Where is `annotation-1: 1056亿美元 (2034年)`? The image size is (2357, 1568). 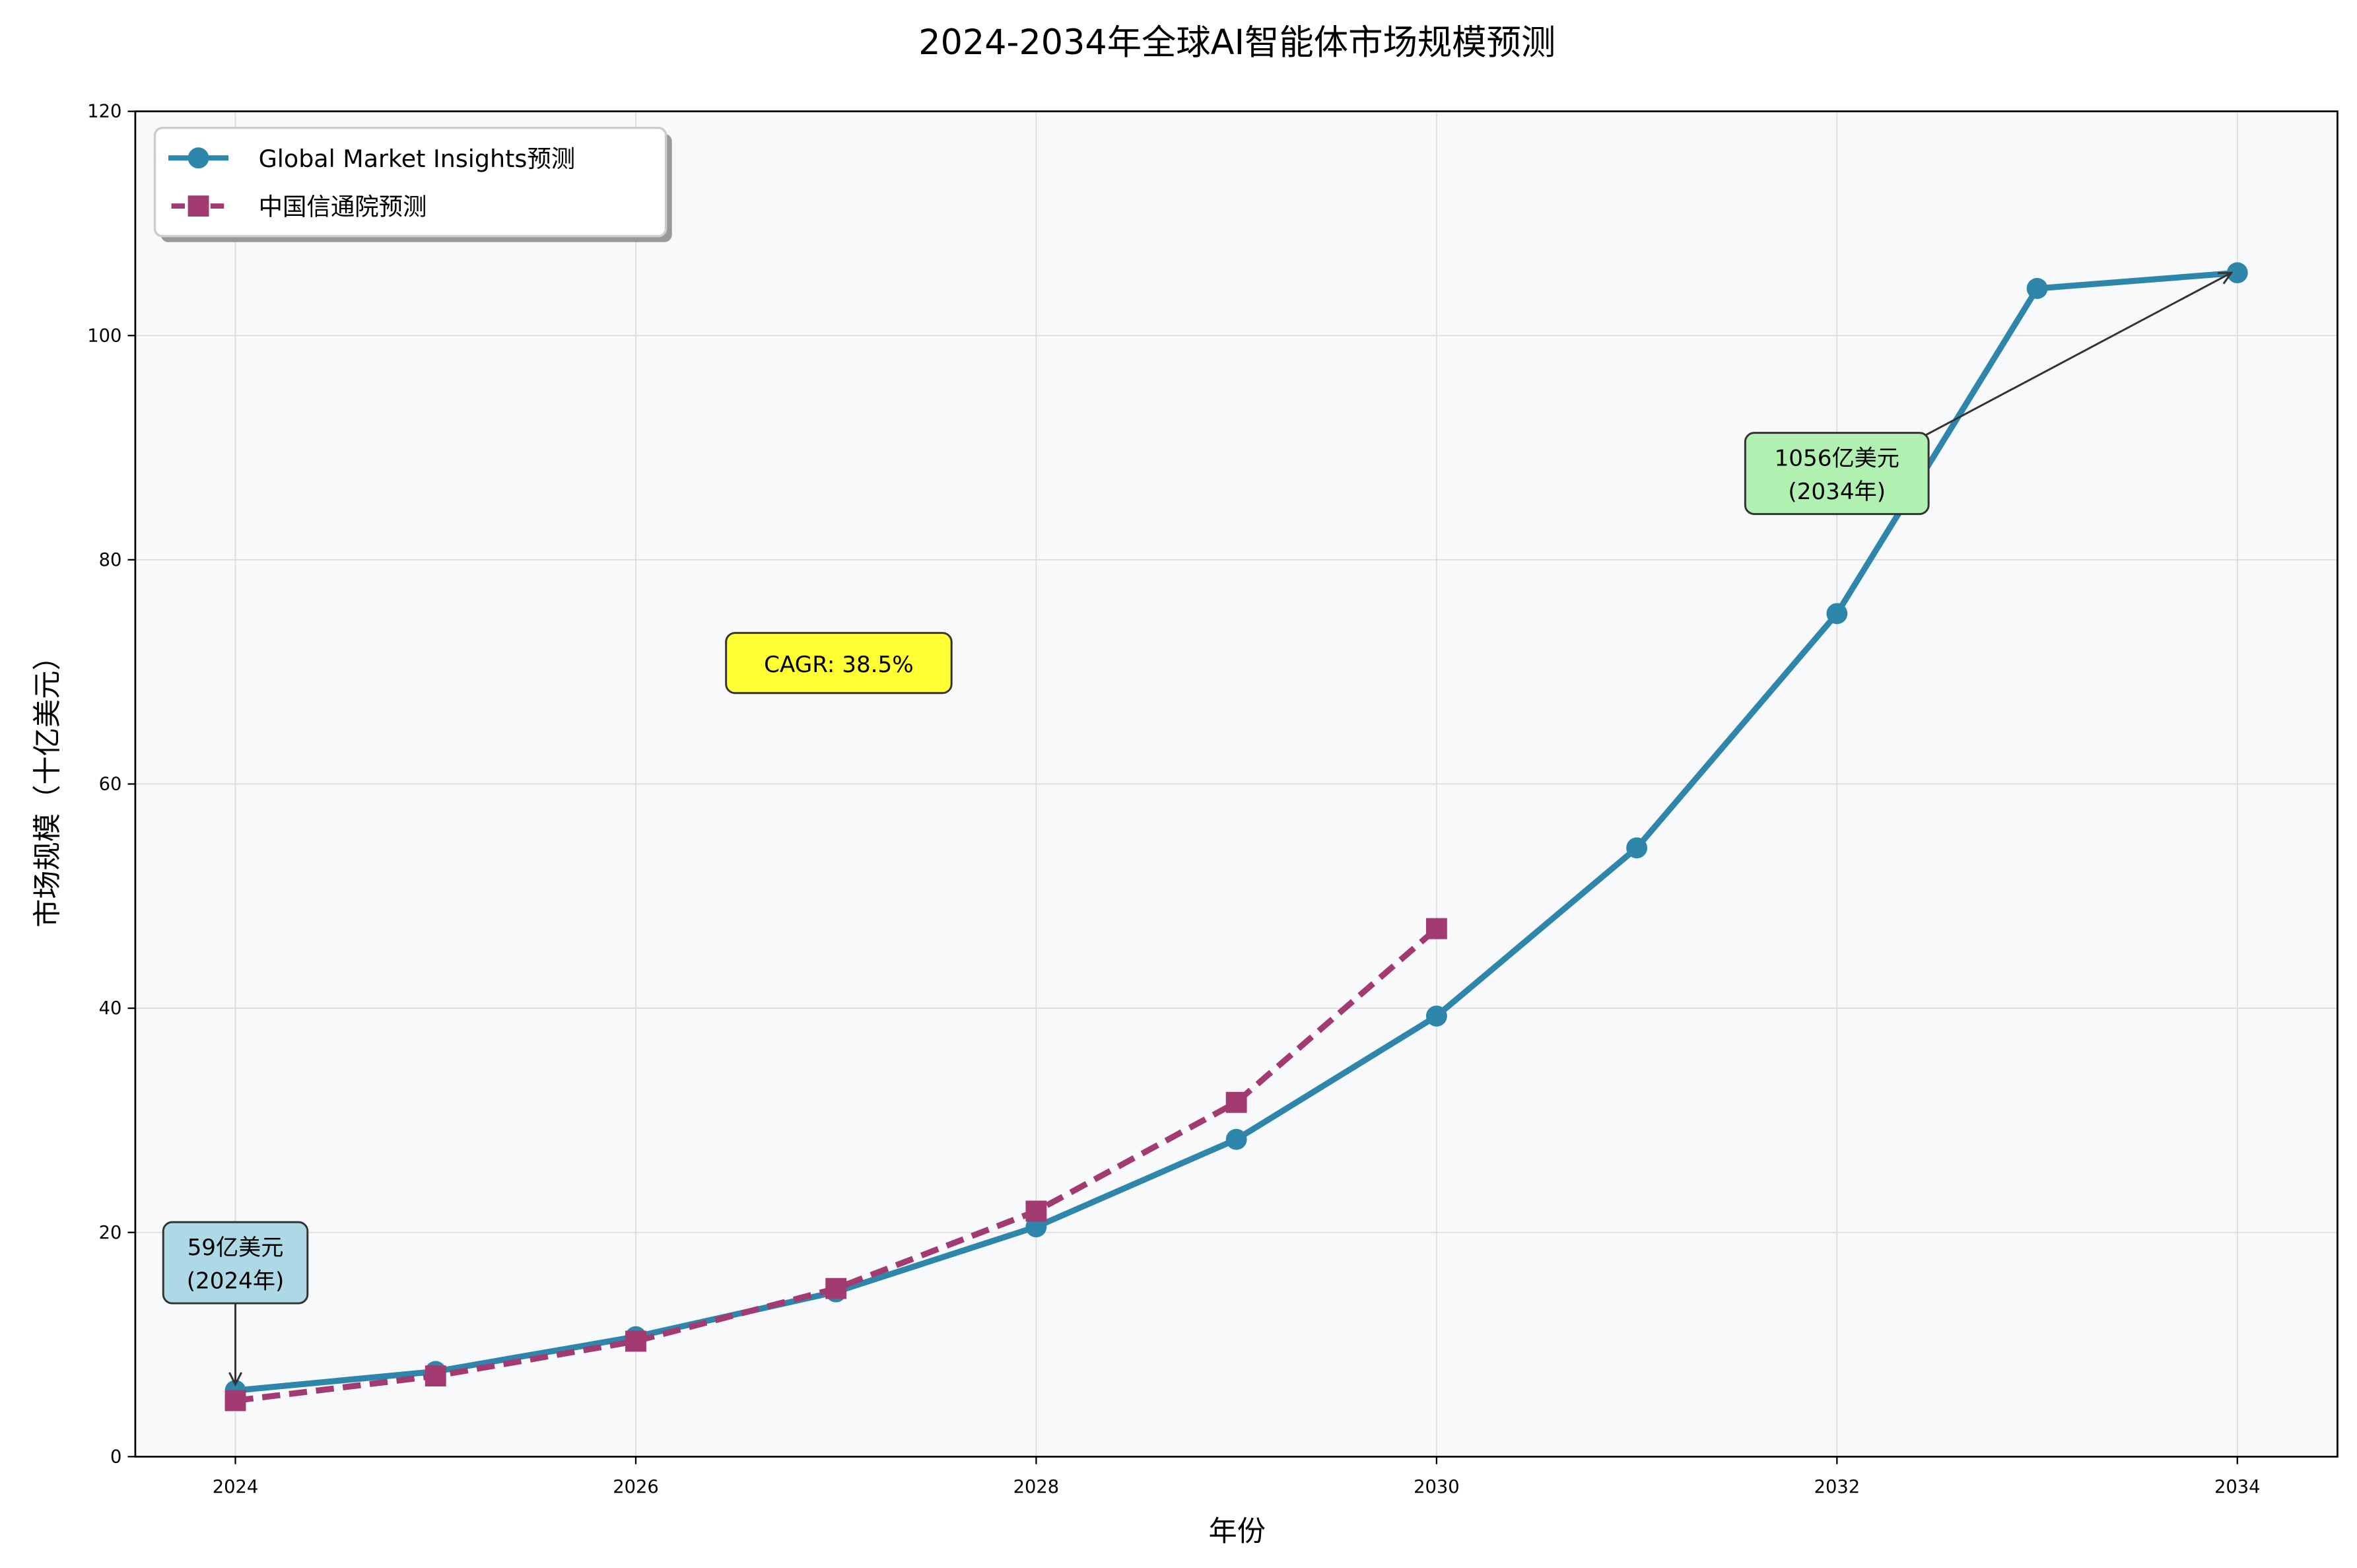 annotation-1: 1056亿美元 (2034年) is located at coordinates (1987, 394).